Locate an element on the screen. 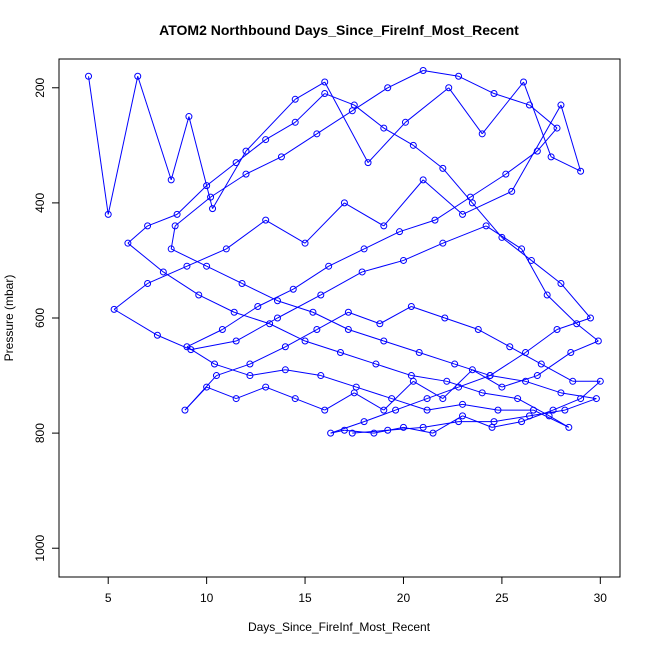  y-tick-label: 400 is located at coordinates (40, 203).